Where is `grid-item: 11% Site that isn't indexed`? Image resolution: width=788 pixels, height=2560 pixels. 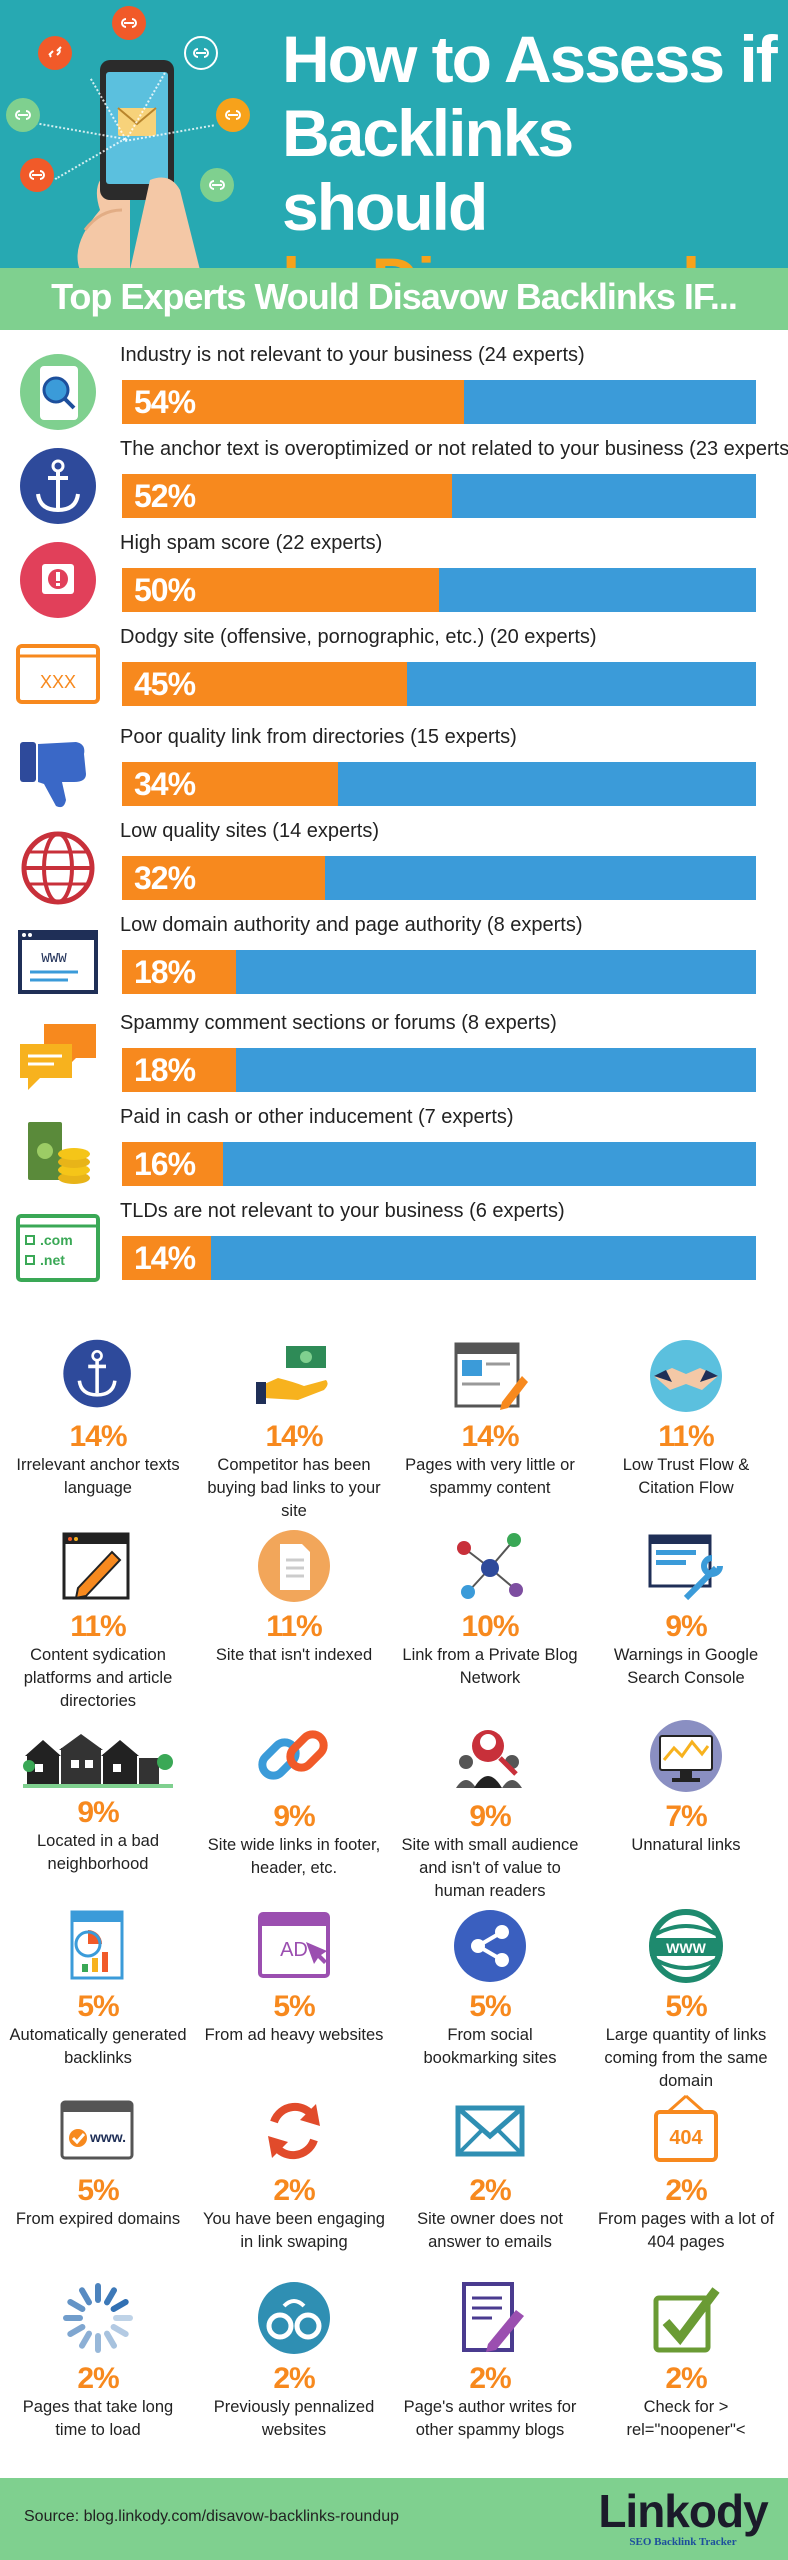 grid-item: 11% Site that isn't indexed is located at coordinates (294, 1597).